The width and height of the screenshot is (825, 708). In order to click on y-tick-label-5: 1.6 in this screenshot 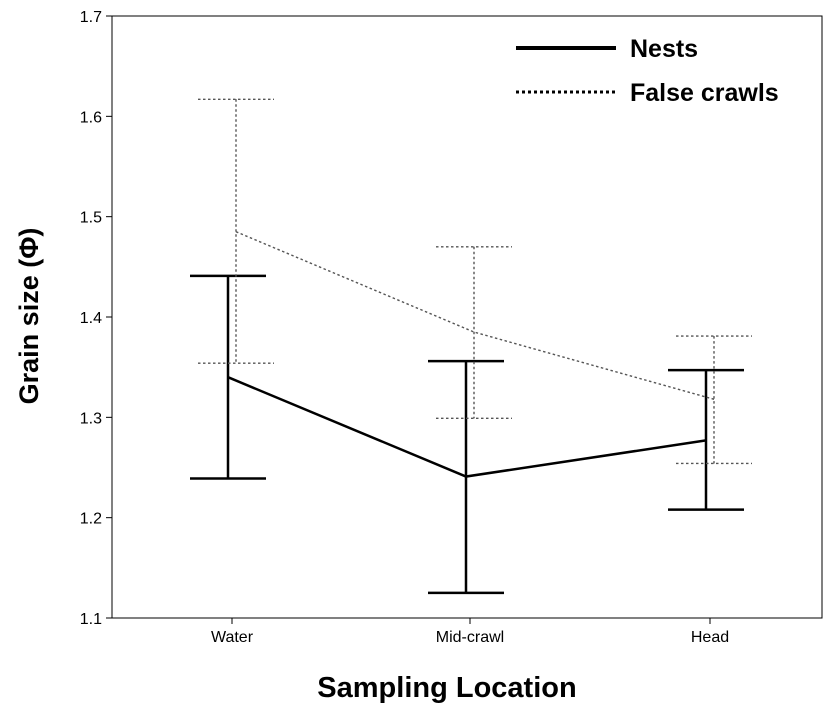, I will do `click(91, 117)`.